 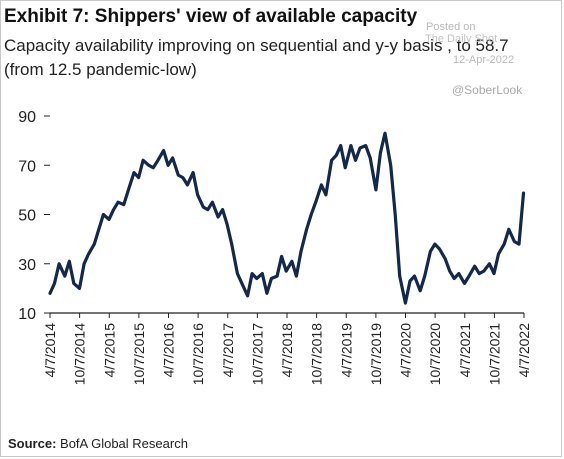 What do you see at coordinates (524, 350) in the screenshot?
I see `x-tick-label: 4/7/2022` at bounding box center [524, 350].